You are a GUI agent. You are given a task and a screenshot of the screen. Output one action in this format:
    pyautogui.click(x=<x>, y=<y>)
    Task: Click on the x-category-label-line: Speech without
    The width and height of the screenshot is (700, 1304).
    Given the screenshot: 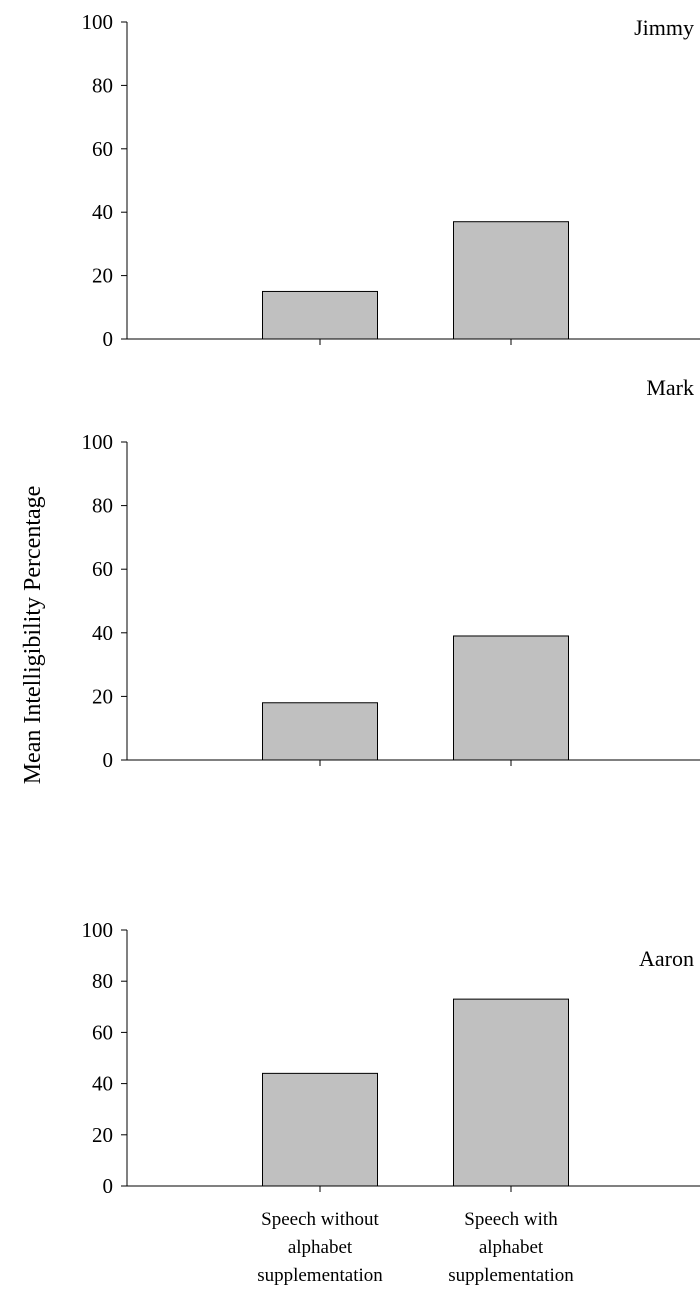 What is the action you would take?
    pyautogui.click(x=320, y=1219)
    